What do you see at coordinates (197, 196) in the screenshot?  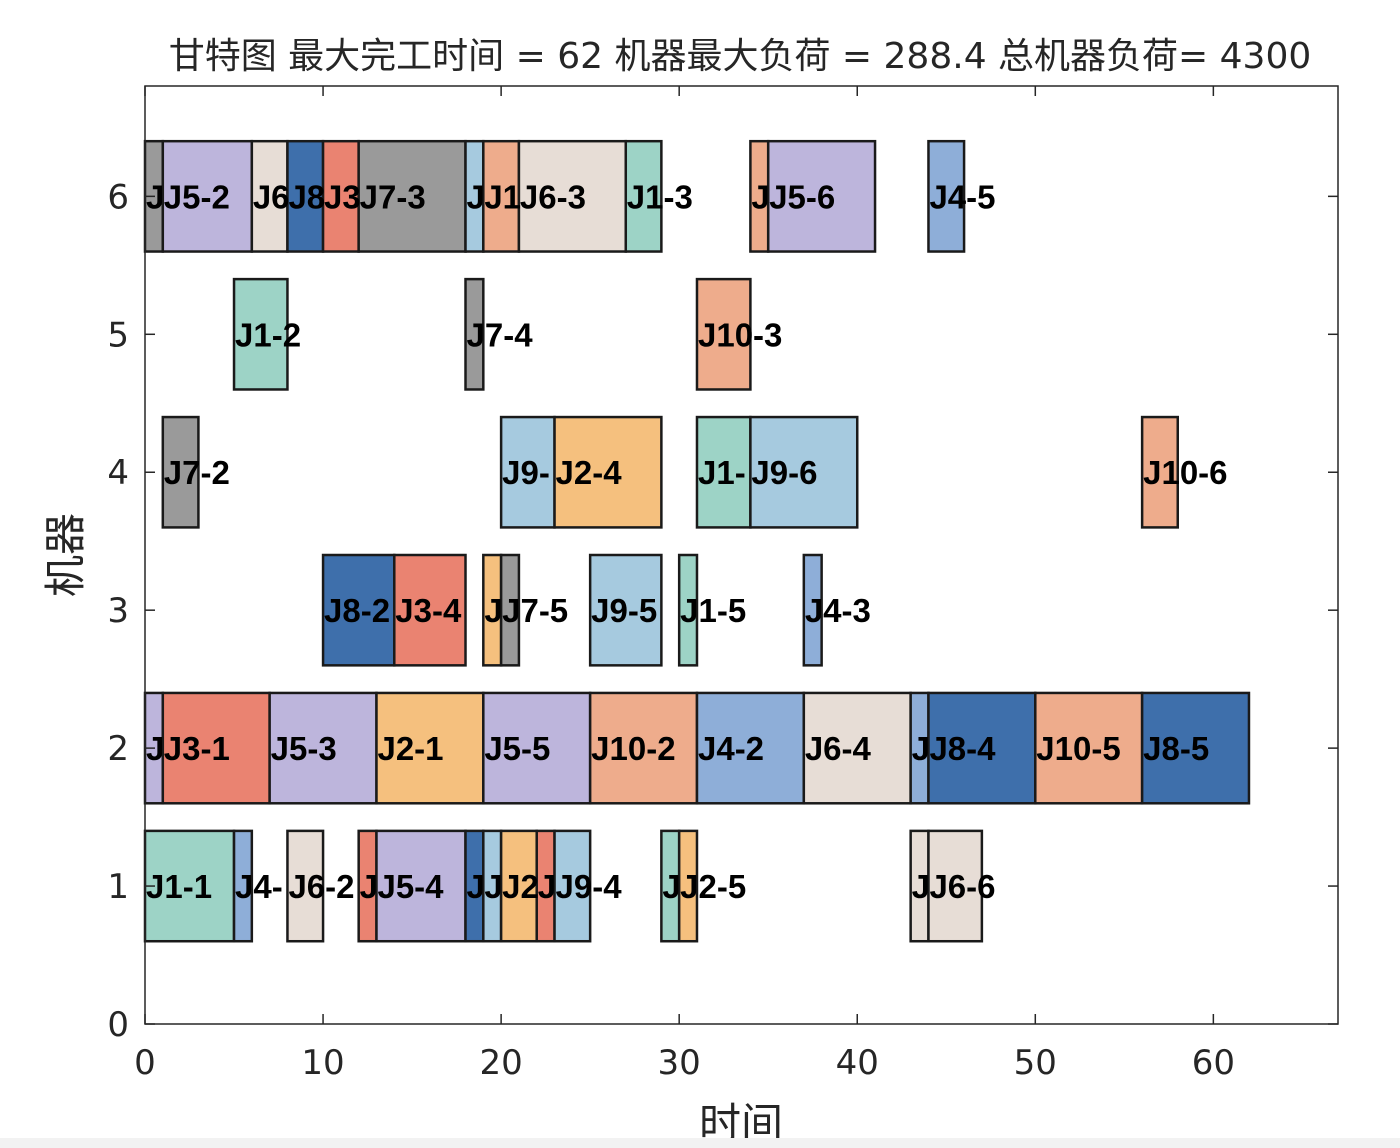 I see `task-label: J5-2` at bounding box center [197, 196].